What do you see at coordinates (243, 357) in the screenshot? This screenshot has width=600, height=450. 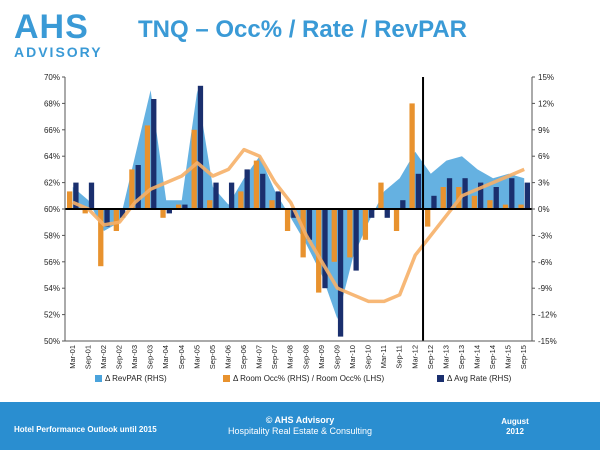 I see `x-tick-label: Sep-06` at bounding box center [243, 357].